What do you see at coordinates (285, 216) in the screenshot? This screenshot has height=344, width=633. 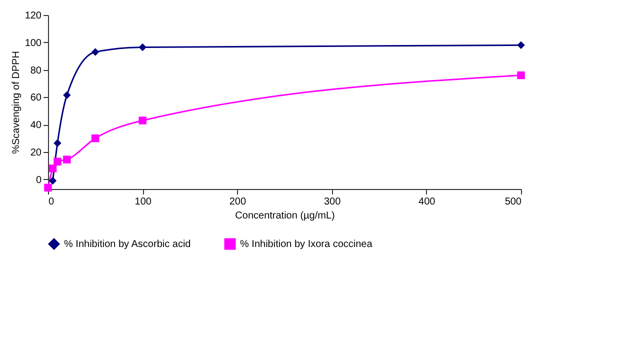 I see `x-axis-title: Concentration (µg/mL)` at bounding box center [285, 216].